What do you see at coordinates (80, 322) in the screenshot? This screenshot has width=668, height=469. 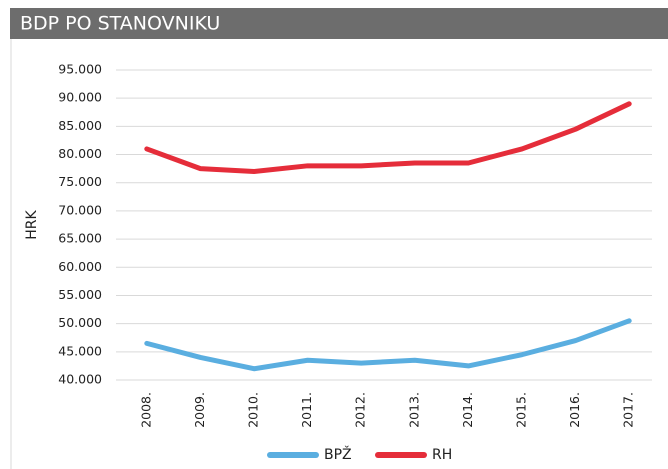 I see `y-tick-label: 50.000` at bounding box center [80, 322].